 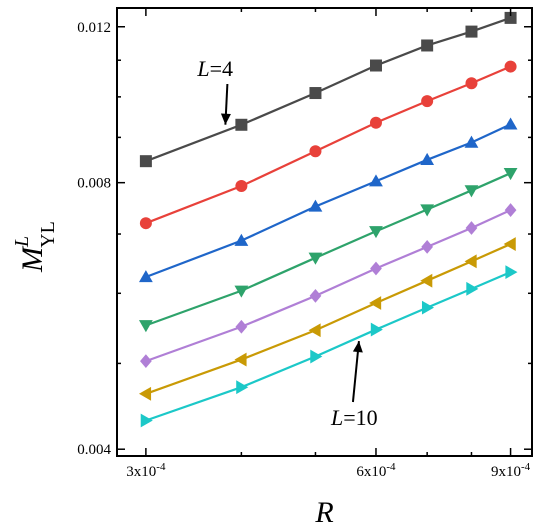 I want to click on annotation-l10: L=10, so click(x=354, y=417).